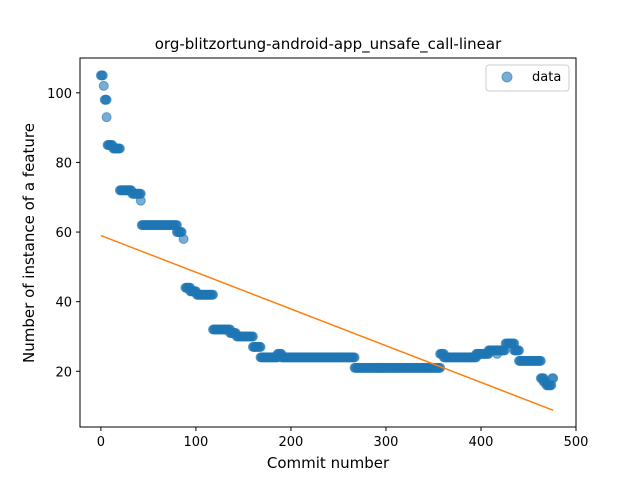 The height and width of the screenshot is (480, 640). I want to click on legend-box, so click(527, 78).